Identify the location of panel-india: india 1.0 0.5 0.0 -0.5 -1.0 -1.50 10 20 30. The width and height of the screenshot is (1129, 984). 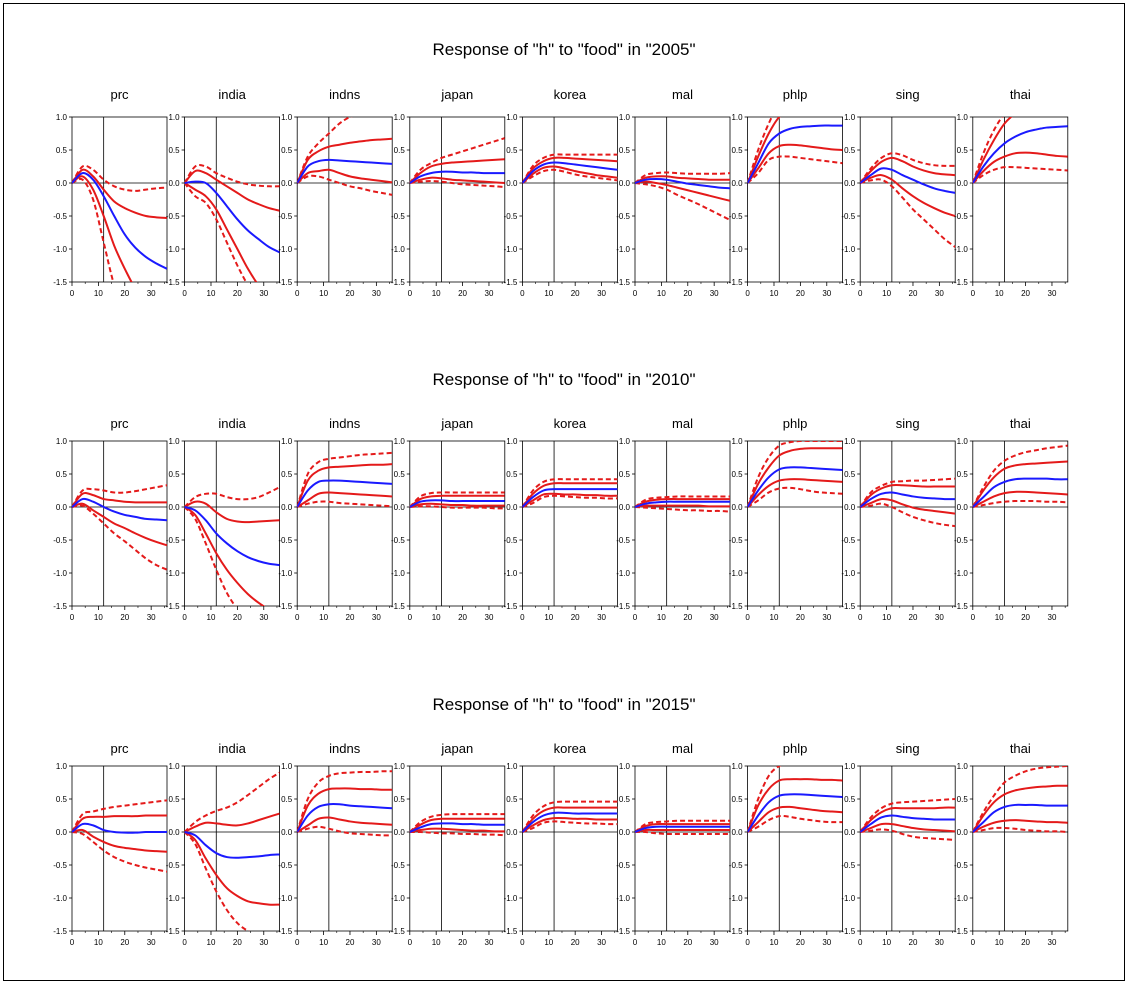
(223, 844).